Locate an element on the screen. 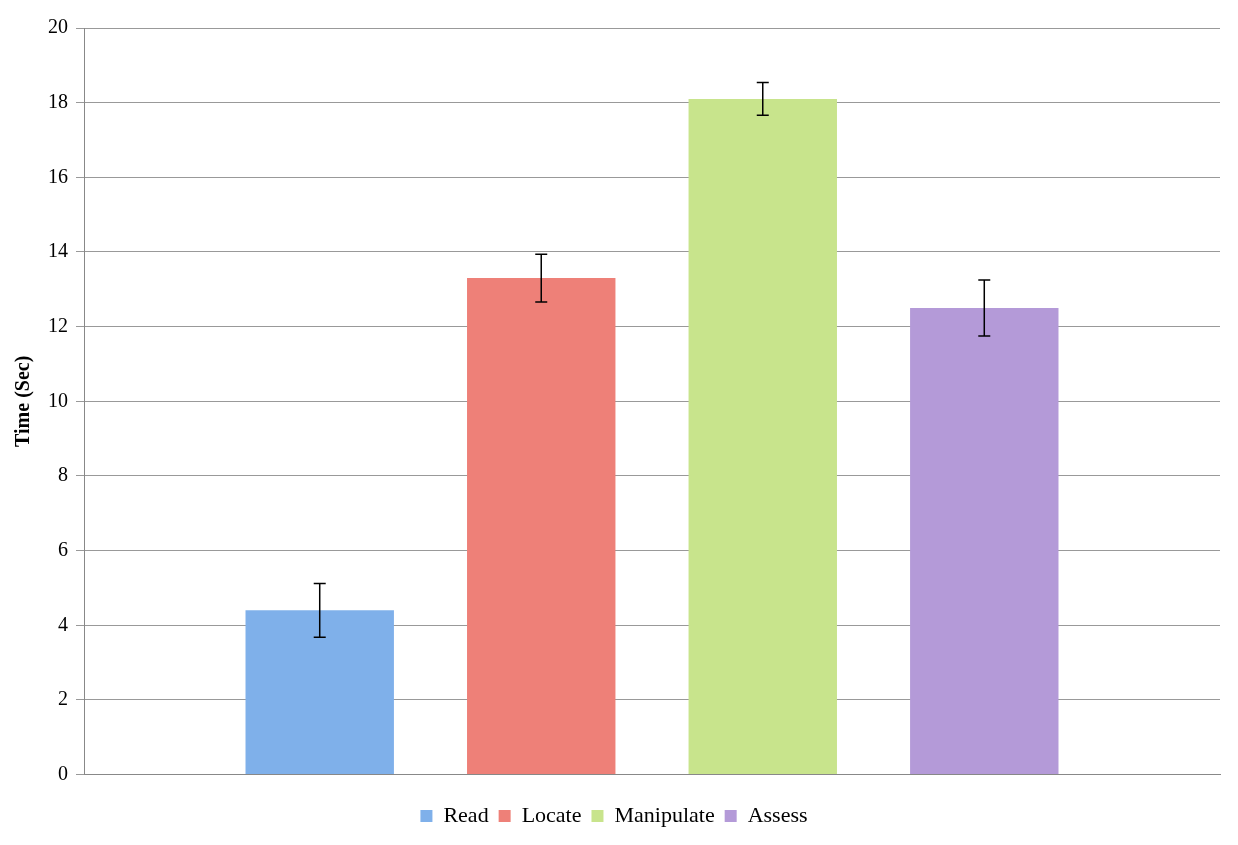 The image size is (1238, 845). y-tick-label: 0 is located at coordinates (63, 772).